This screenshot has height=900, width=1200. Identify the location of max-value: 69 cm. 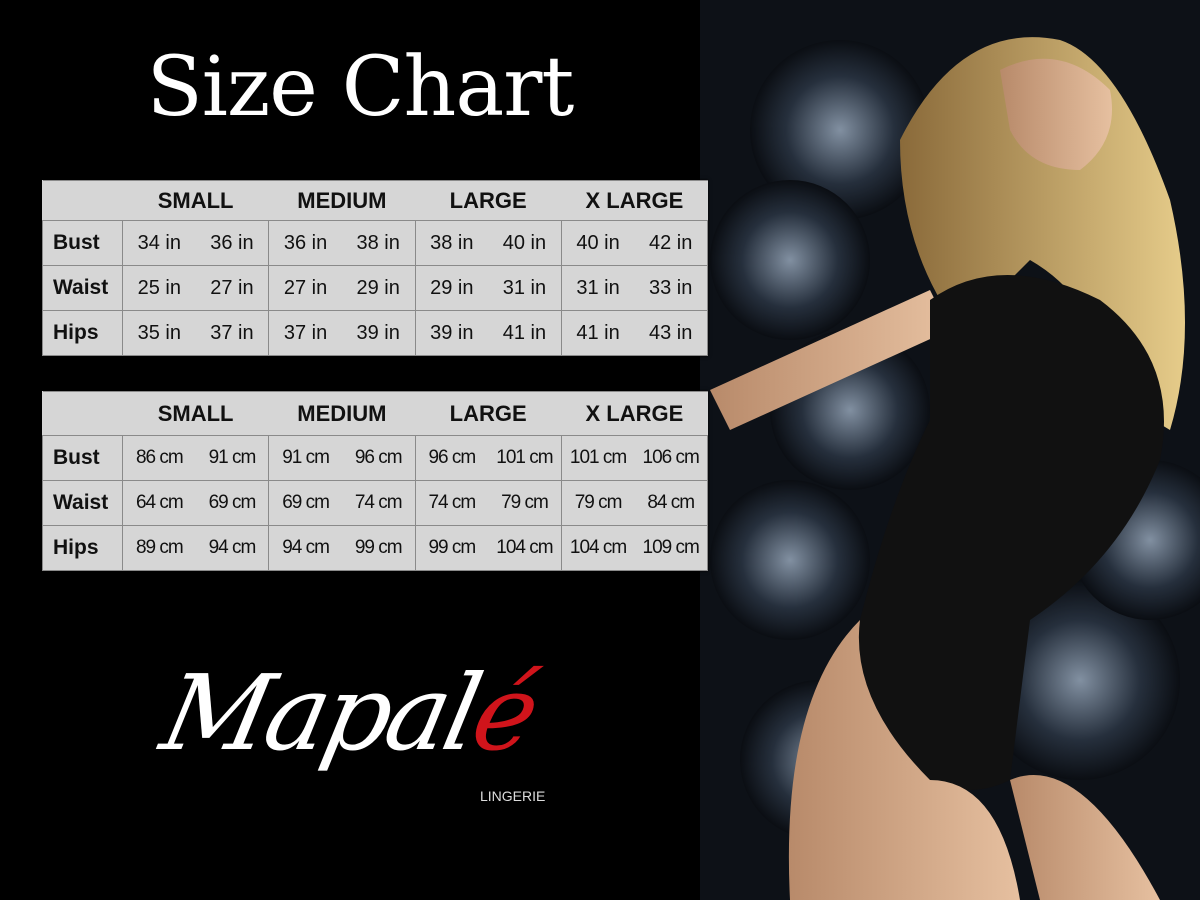
(232, 502).